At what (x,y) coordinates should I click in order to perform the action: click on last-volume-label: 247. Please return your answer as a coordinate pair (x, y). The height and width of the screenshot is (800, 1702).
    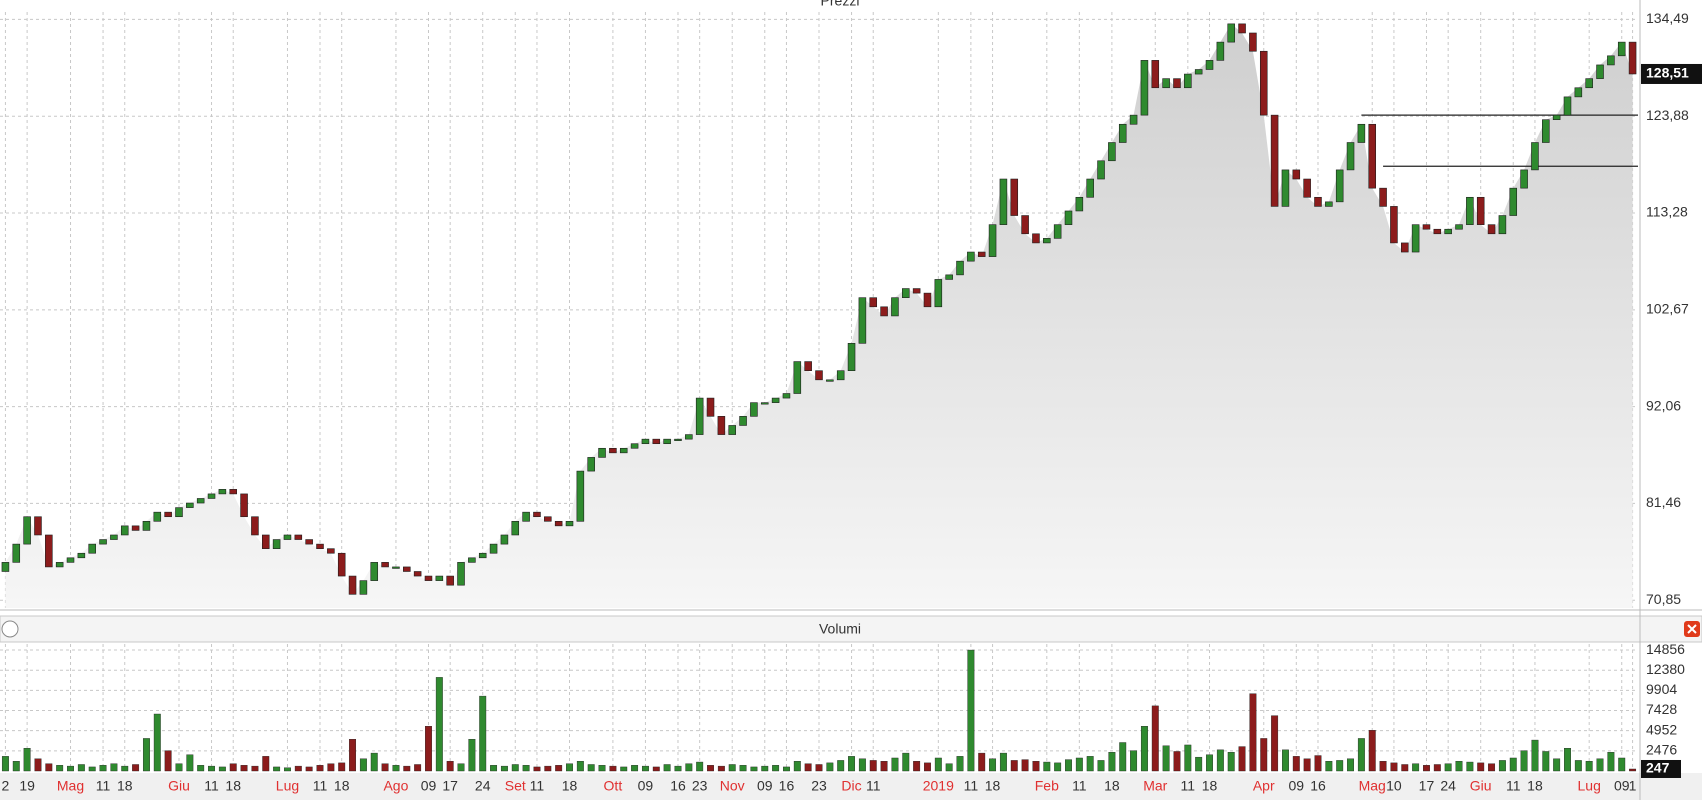
    Looking at the image, I should click on (1658, 768).